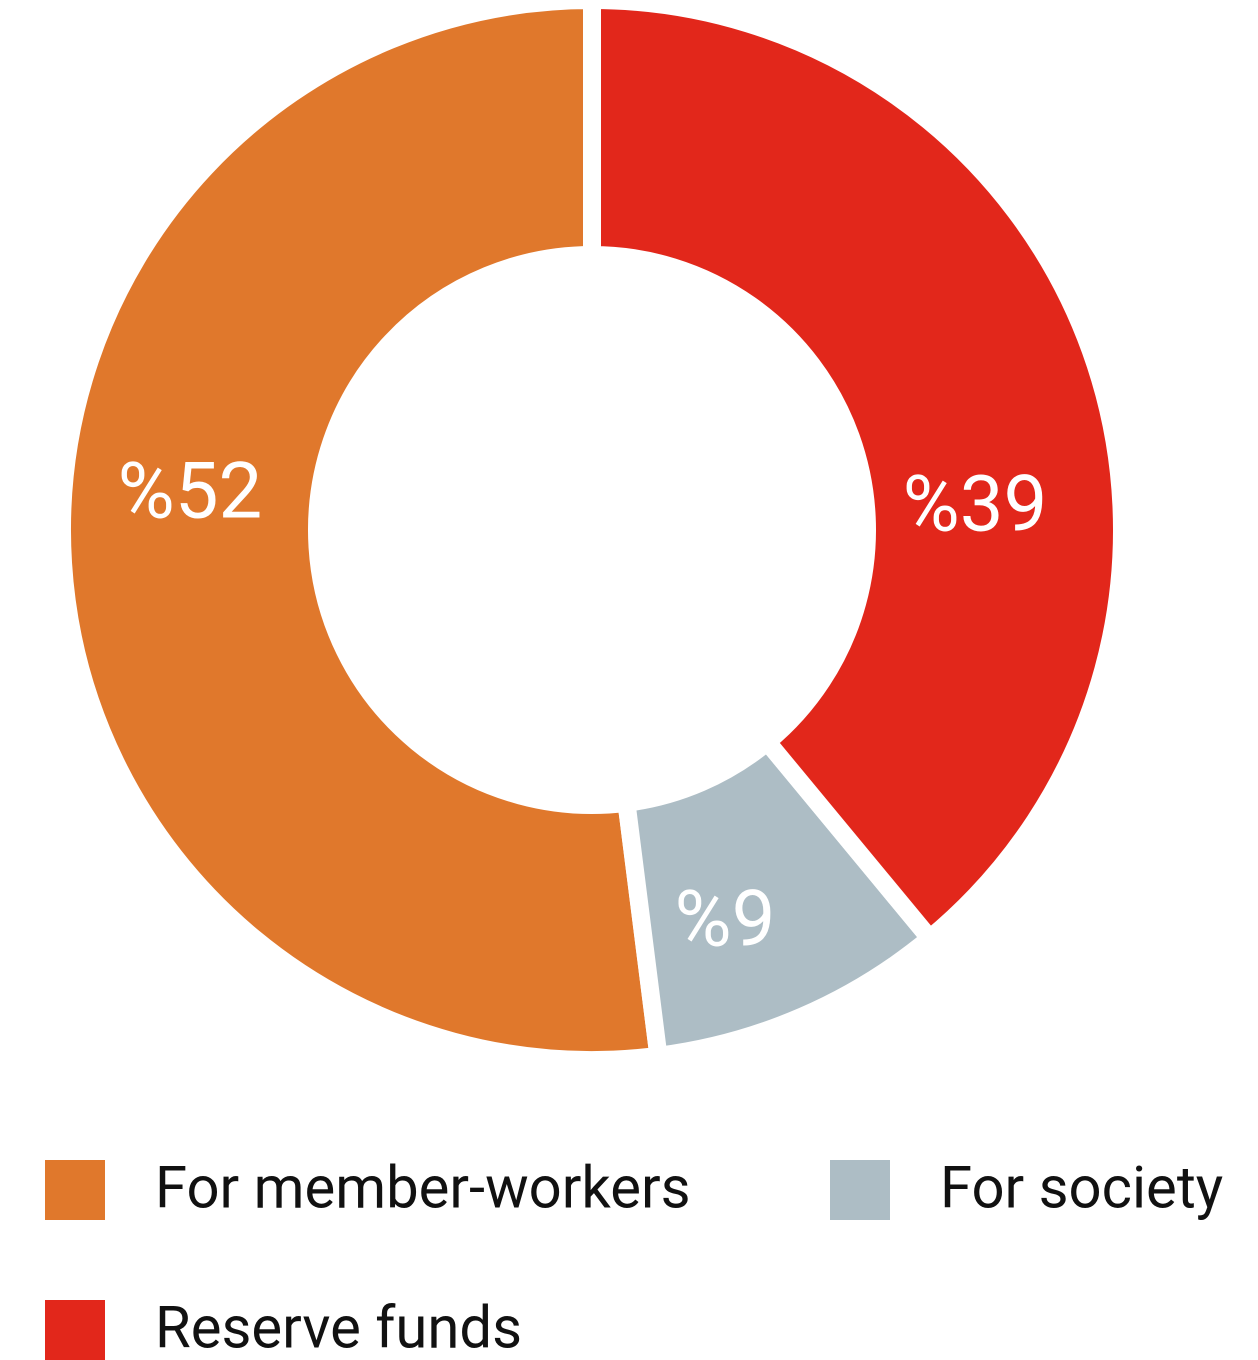 The image size is (1258, 1360). What do you see at coordinates (190, 492) in the screenshot?
I see `value-label: %52` at bounding box center [190, 492].